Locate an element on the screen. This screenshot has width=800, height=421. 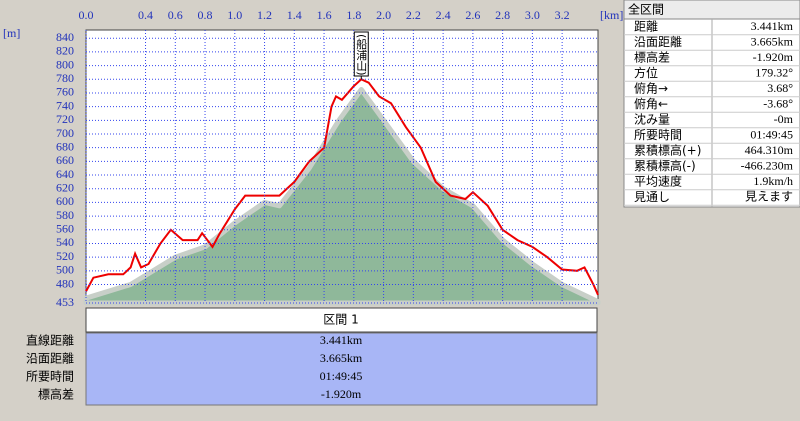
x-tick-label: 1.4 is located at coordinates (294, 15).